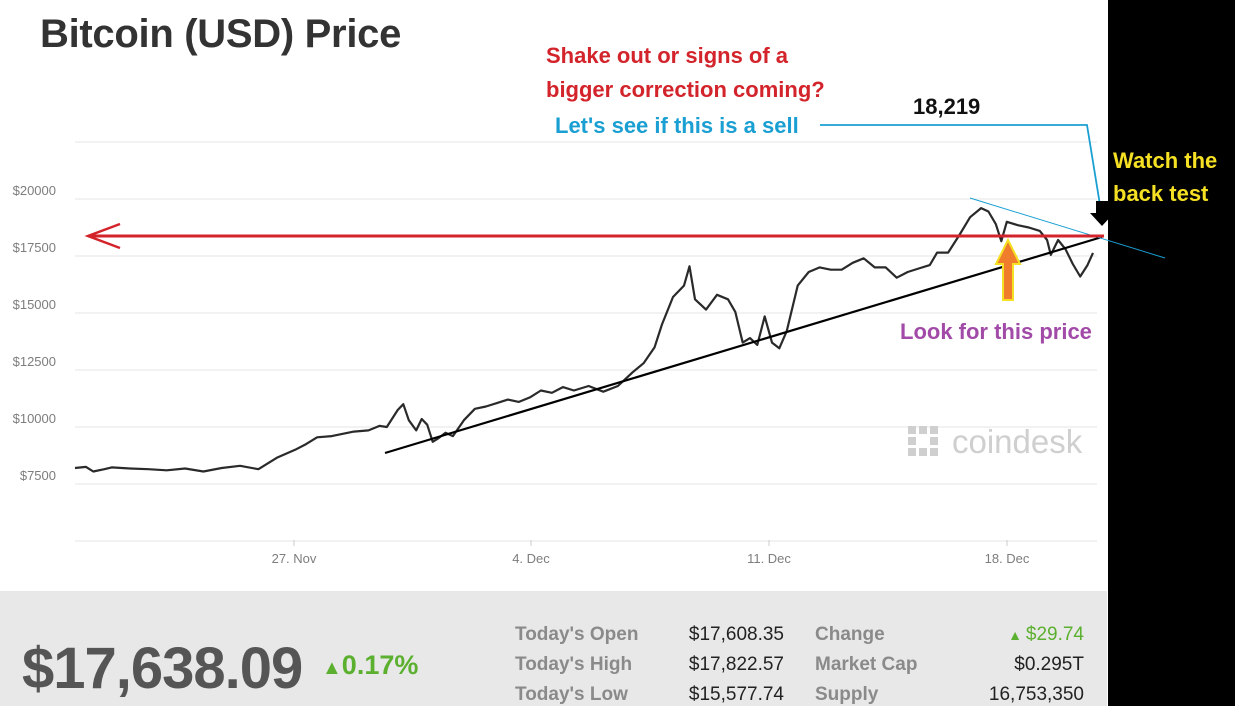 Image resolution: width=1235 pixels, height=706 pixels. I want to click on watermark-text: coindesk, so click(1017, 441).